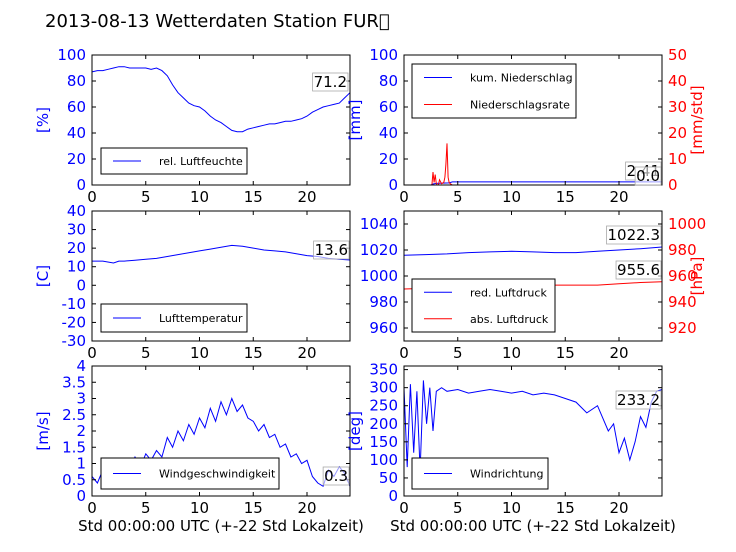 The height and width of the screenshot is (552, 736). I want to click on y-tick-label: 30, so click(76, 230).